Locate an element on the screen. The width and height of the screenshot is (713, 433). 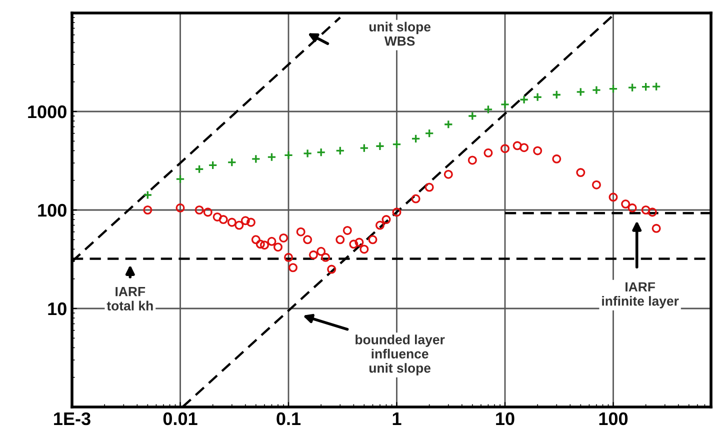
x-tick-label: 100 is located at coordinates (613, 419).